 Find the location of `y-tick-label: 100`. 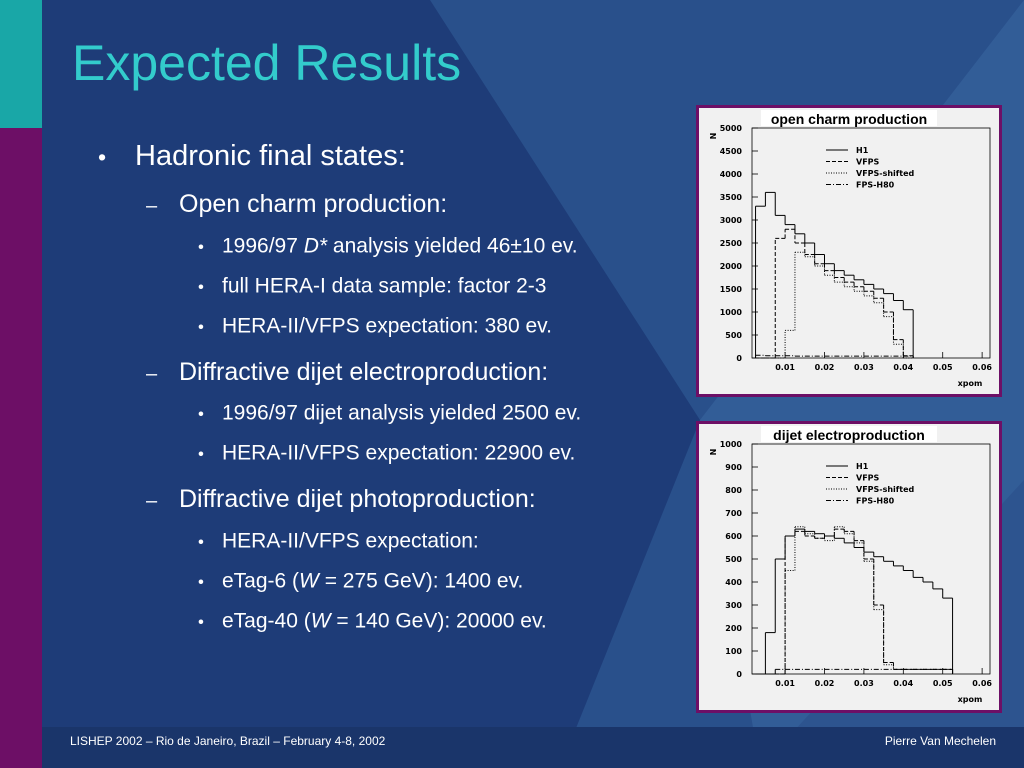

y-tick-label: 100 is located at coordinates (733, 651).